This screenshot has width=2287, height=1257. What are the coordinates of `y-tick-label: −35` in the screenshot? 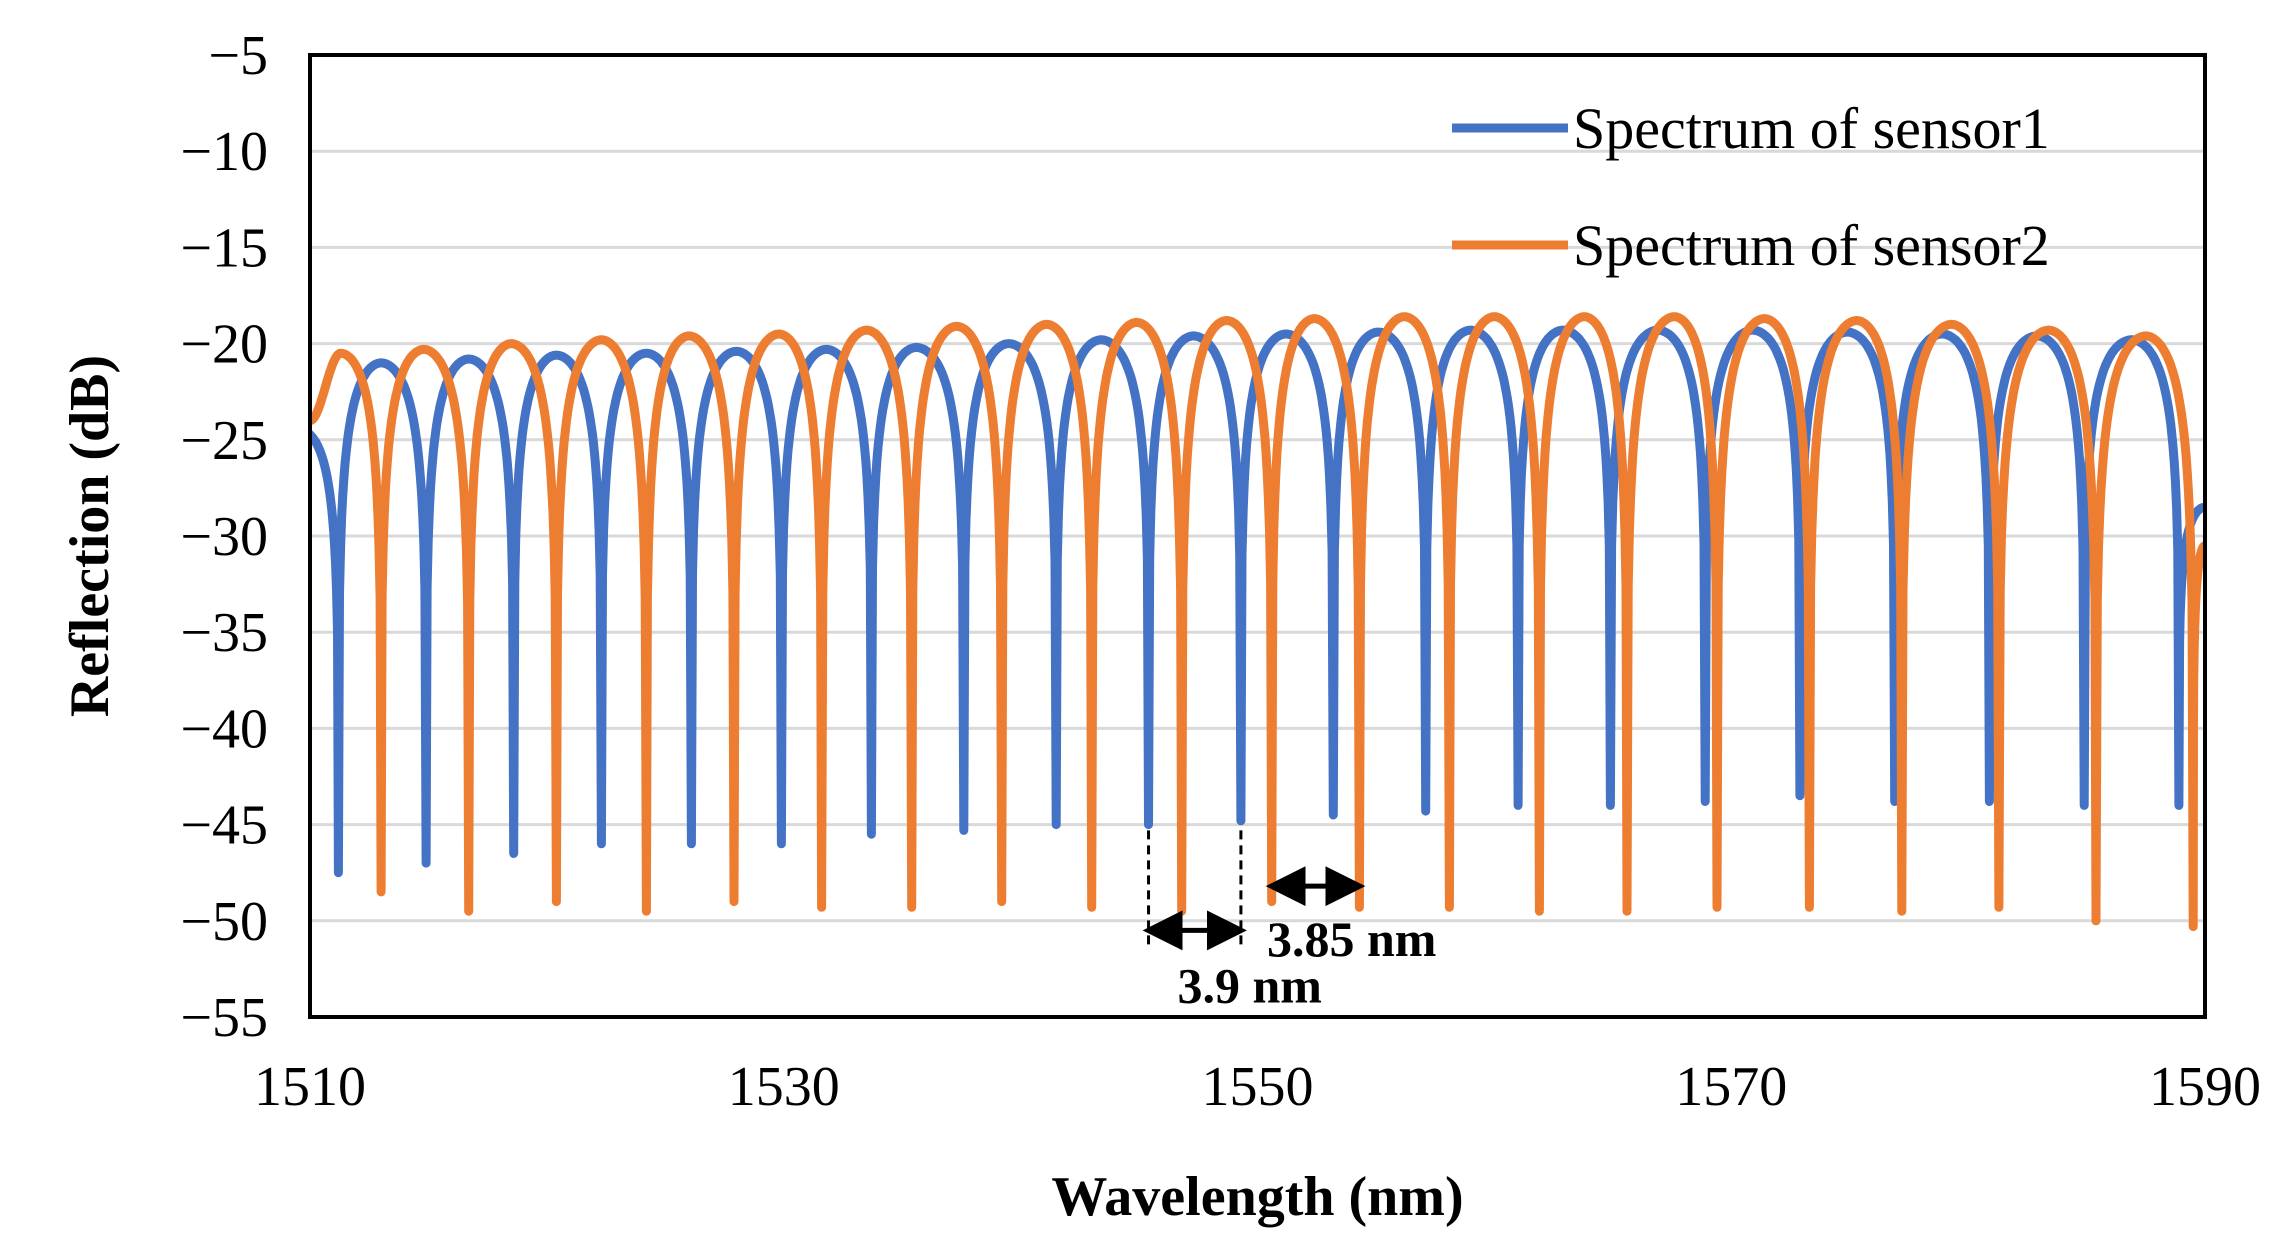 It's located at (224, 633).